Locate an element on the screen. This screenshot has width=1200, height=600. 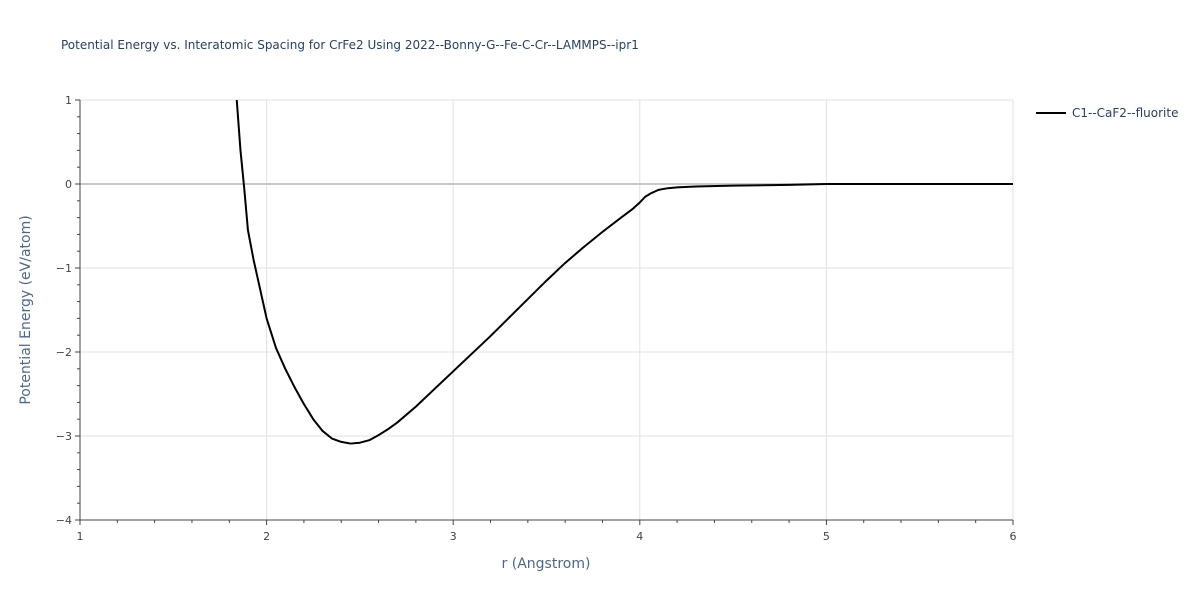
y-tick-label: 1 is located at coordinates (68, 100).